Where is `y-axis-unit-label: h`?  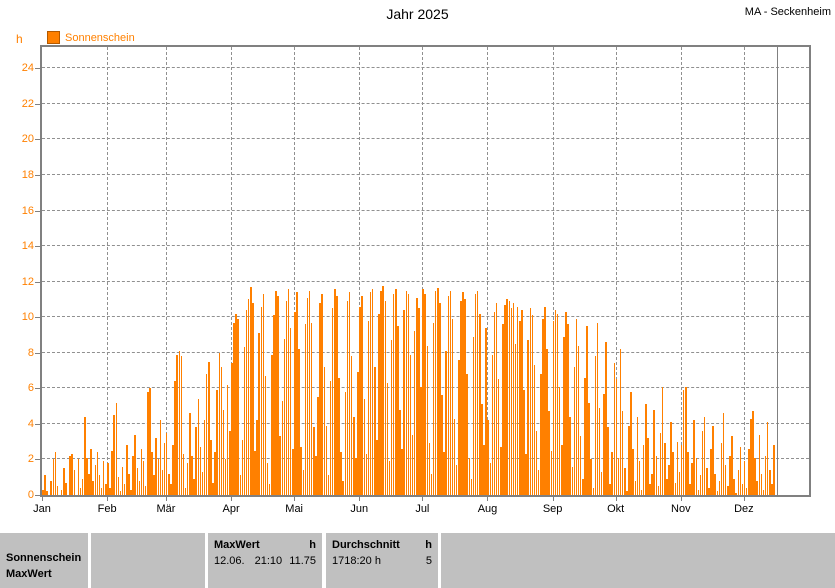 y-axis-unit-label: h is located at coordinates (19, 39).